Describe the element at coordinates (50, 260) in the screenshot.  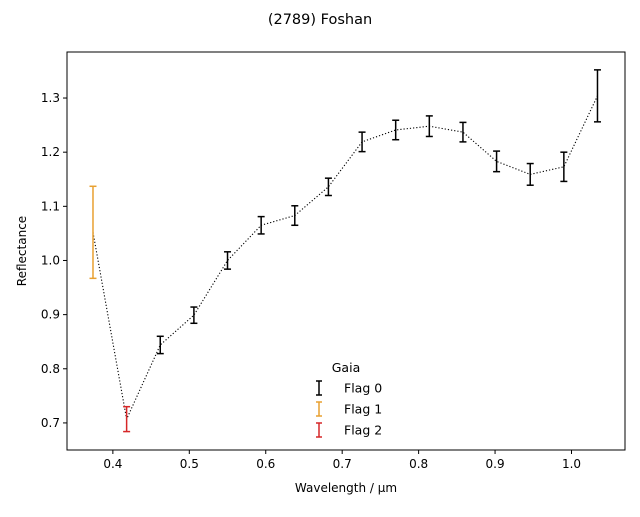
I see `y-tick-label: 1.0` at that location.